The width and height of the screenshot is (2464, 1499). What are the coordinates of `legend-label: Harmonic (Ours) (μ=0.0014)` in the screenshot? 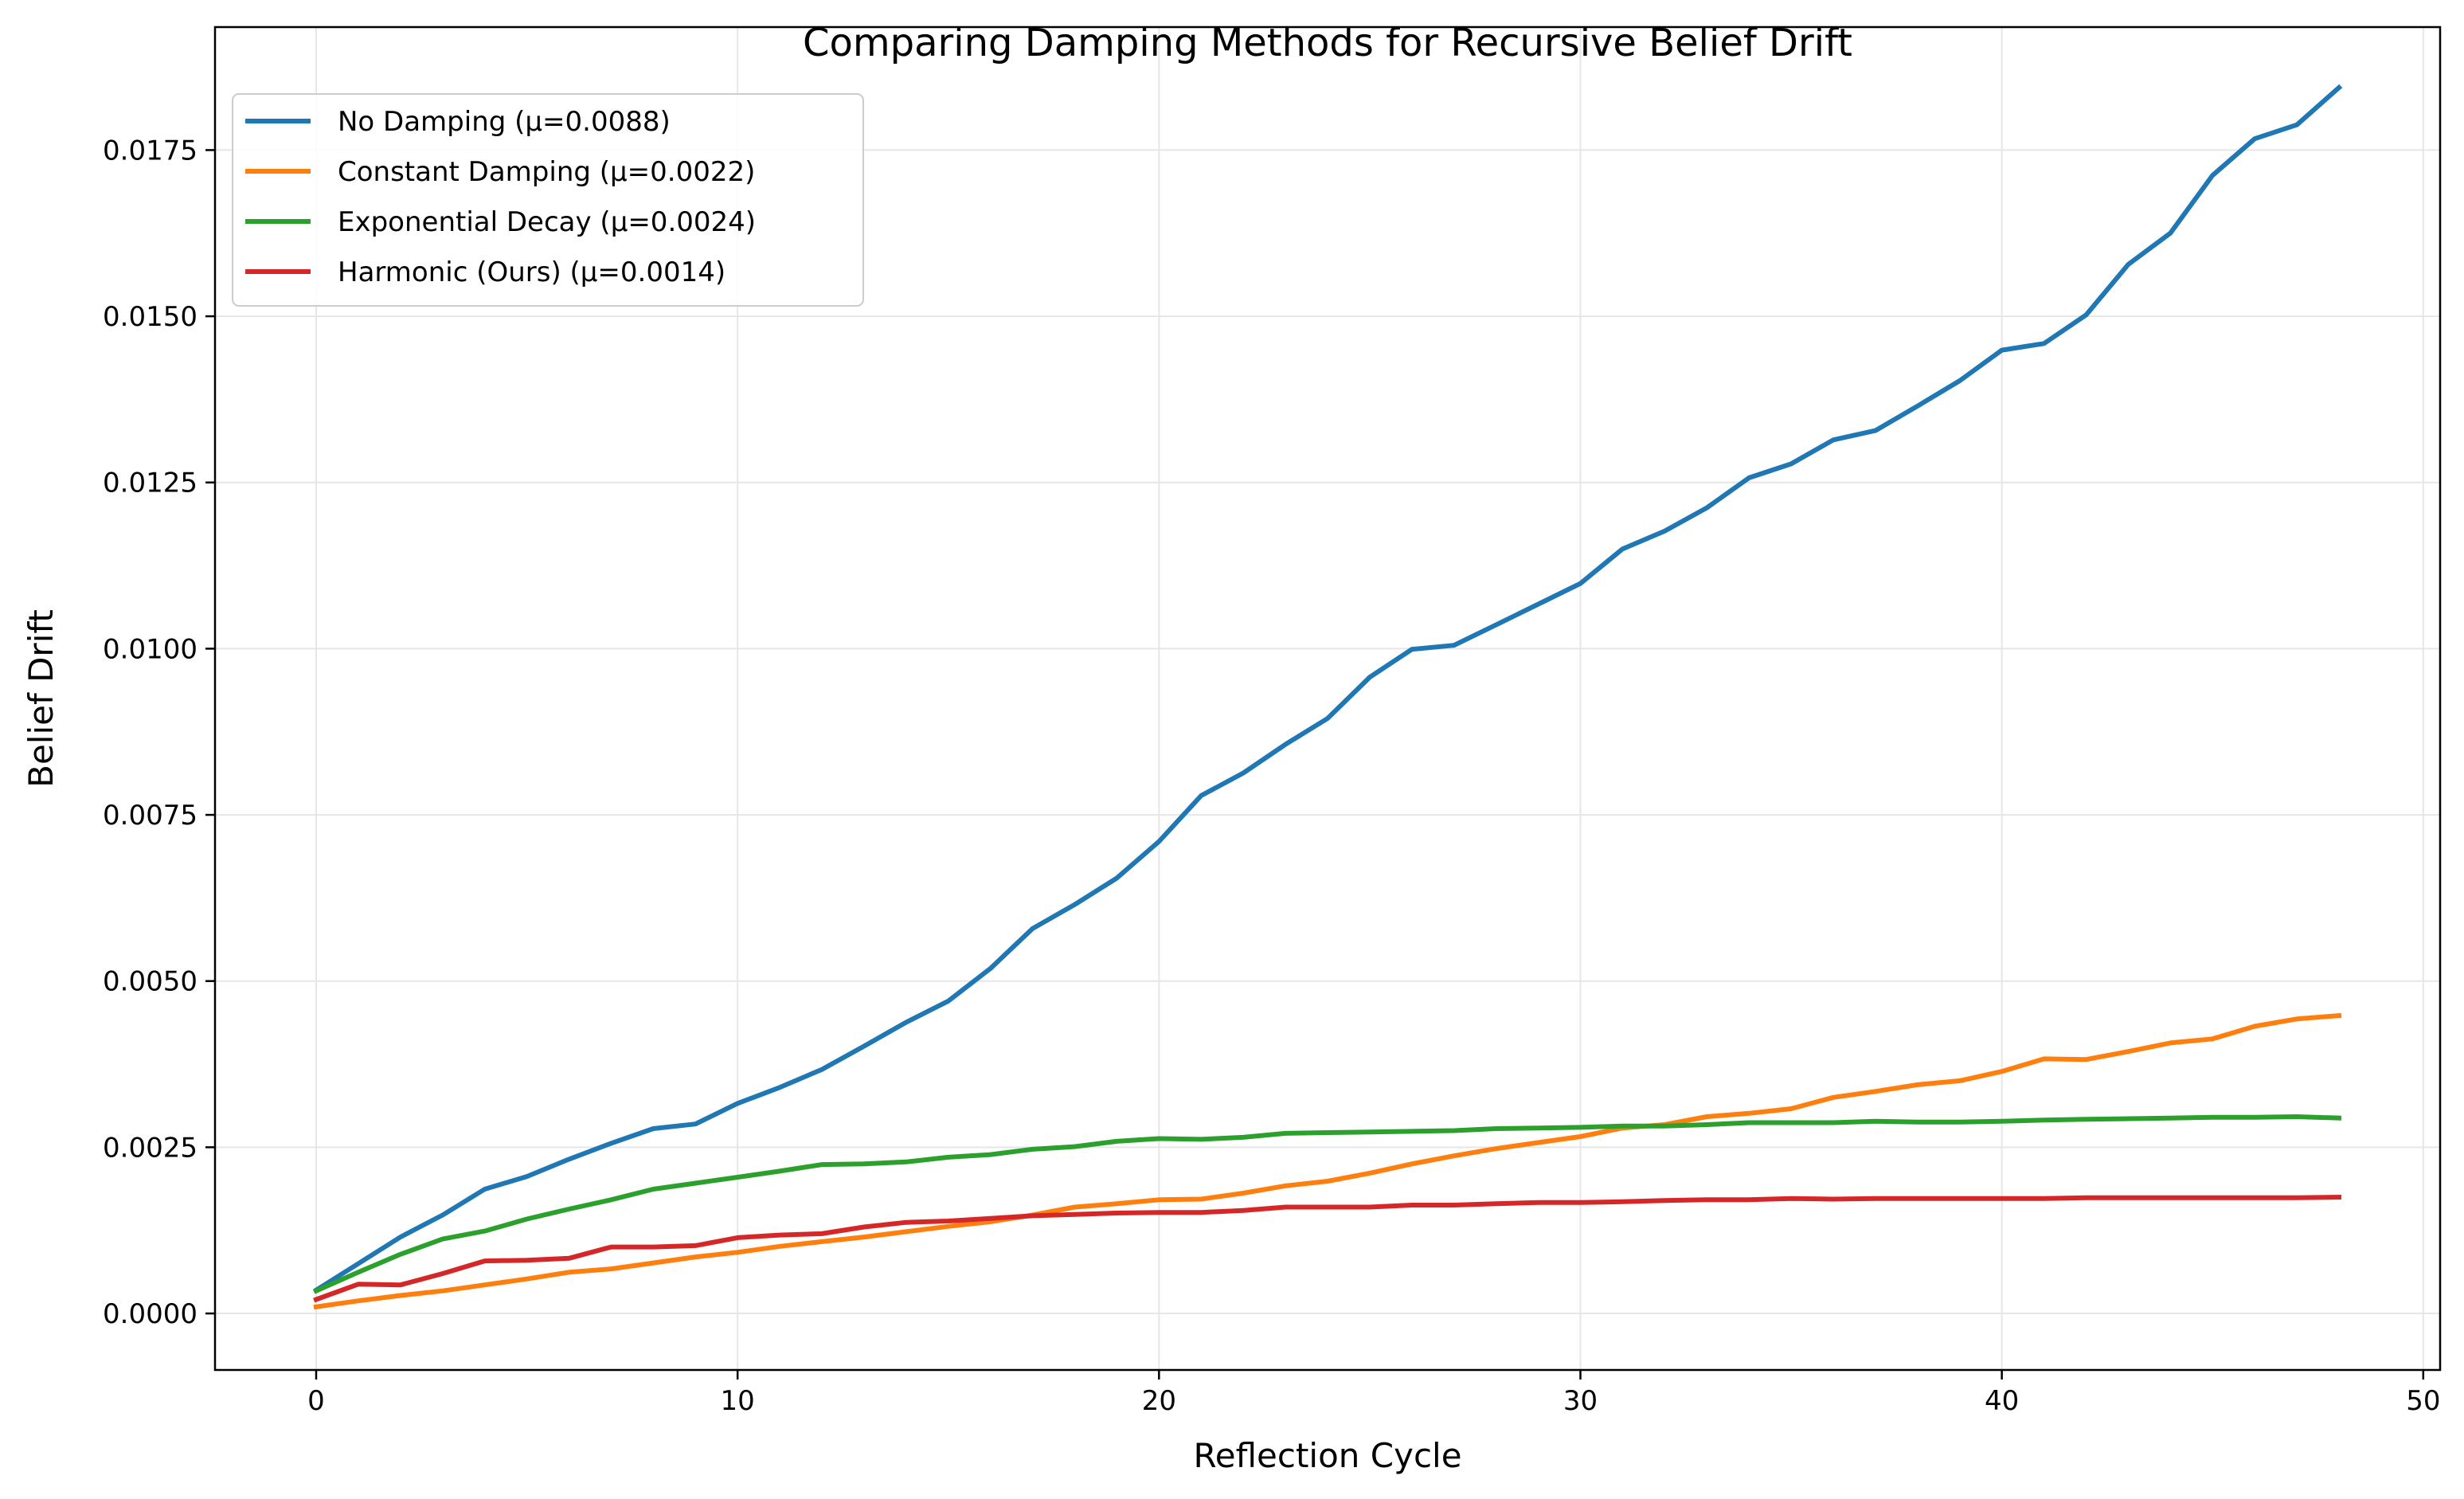 It's located at (532, 272).